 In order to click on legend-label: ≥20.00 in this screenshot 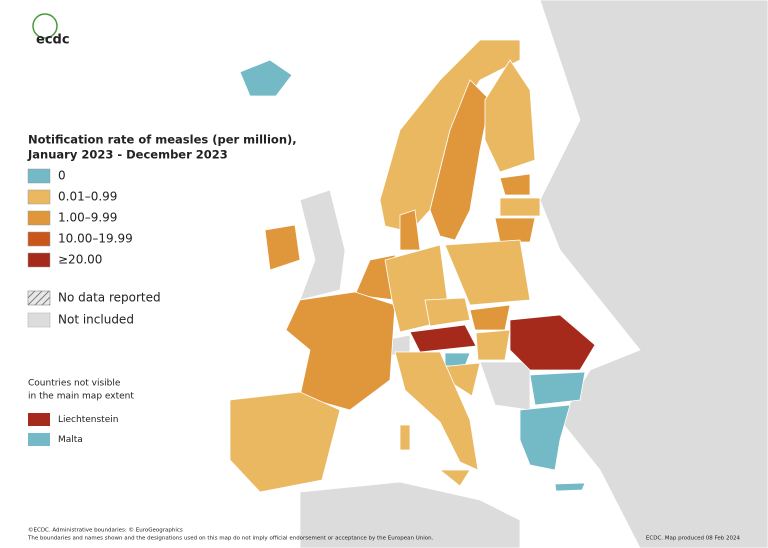, I will do `click(80, 260)`.